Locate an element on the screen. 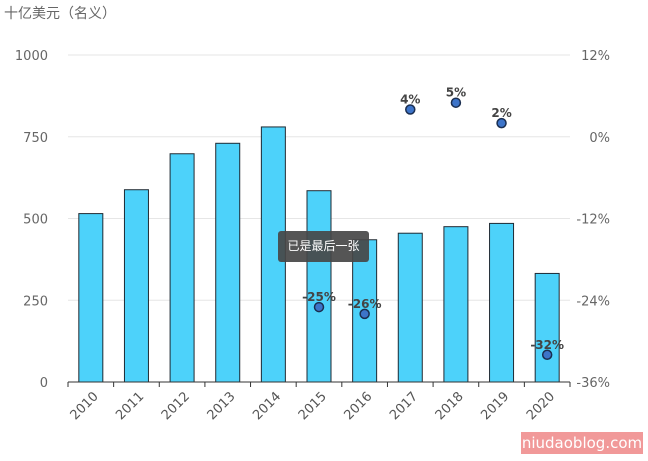 The image size is (648, 461). tooltip: 已是最后一张 is located at coordinates (323, 246).